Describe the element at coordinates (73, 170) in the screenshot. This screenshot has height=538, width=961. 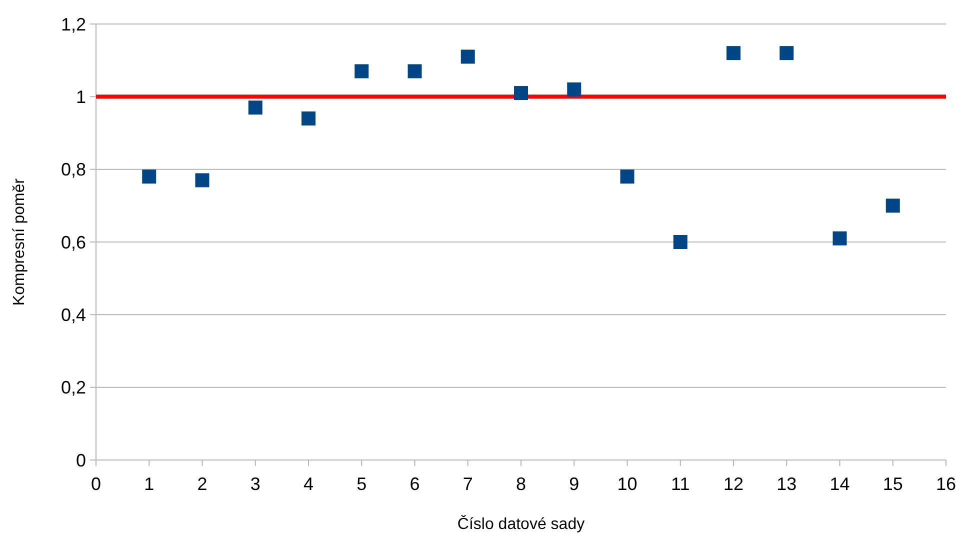
I see `y-tick-label: 0,8` at that location.